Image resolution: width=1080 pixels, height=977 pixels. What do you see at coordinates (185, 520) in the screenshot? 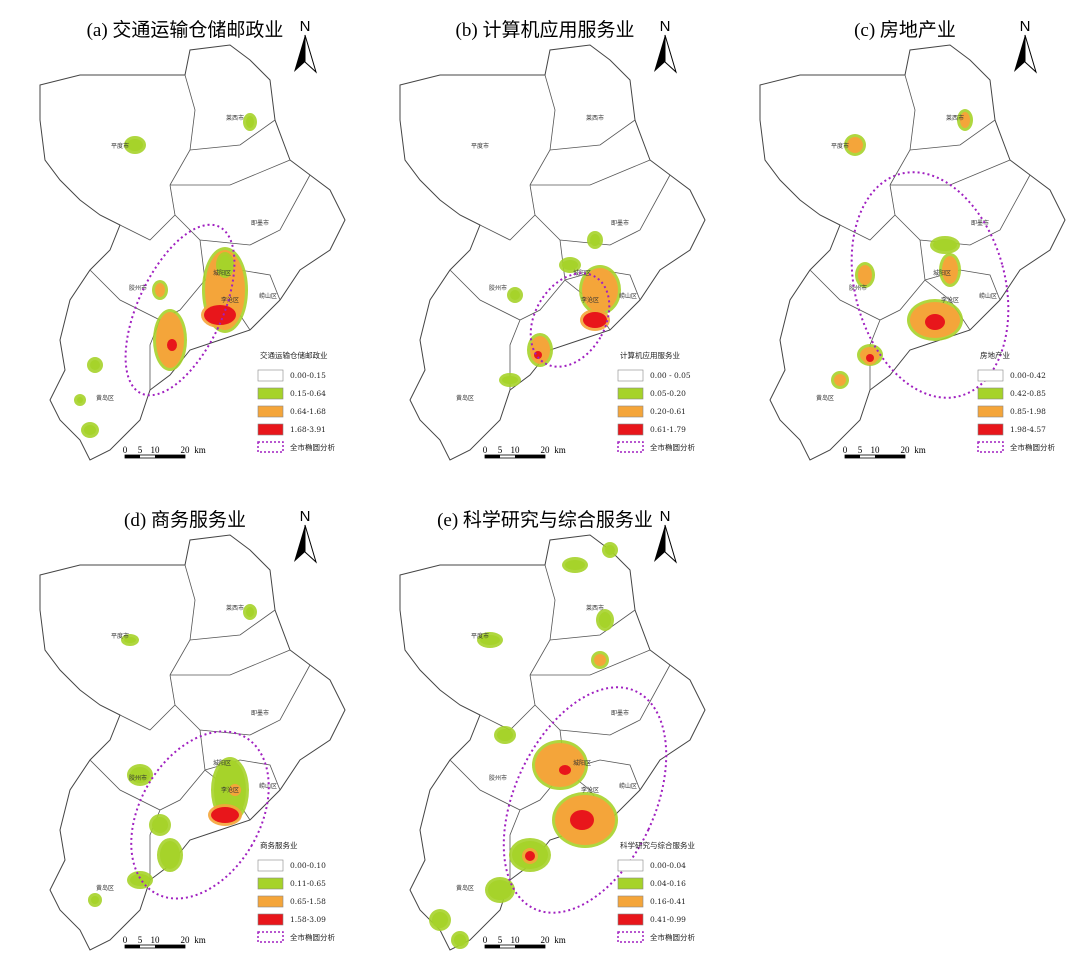
I see `panel-title: (d) 商务服务业` at bounding box center [185, 520].